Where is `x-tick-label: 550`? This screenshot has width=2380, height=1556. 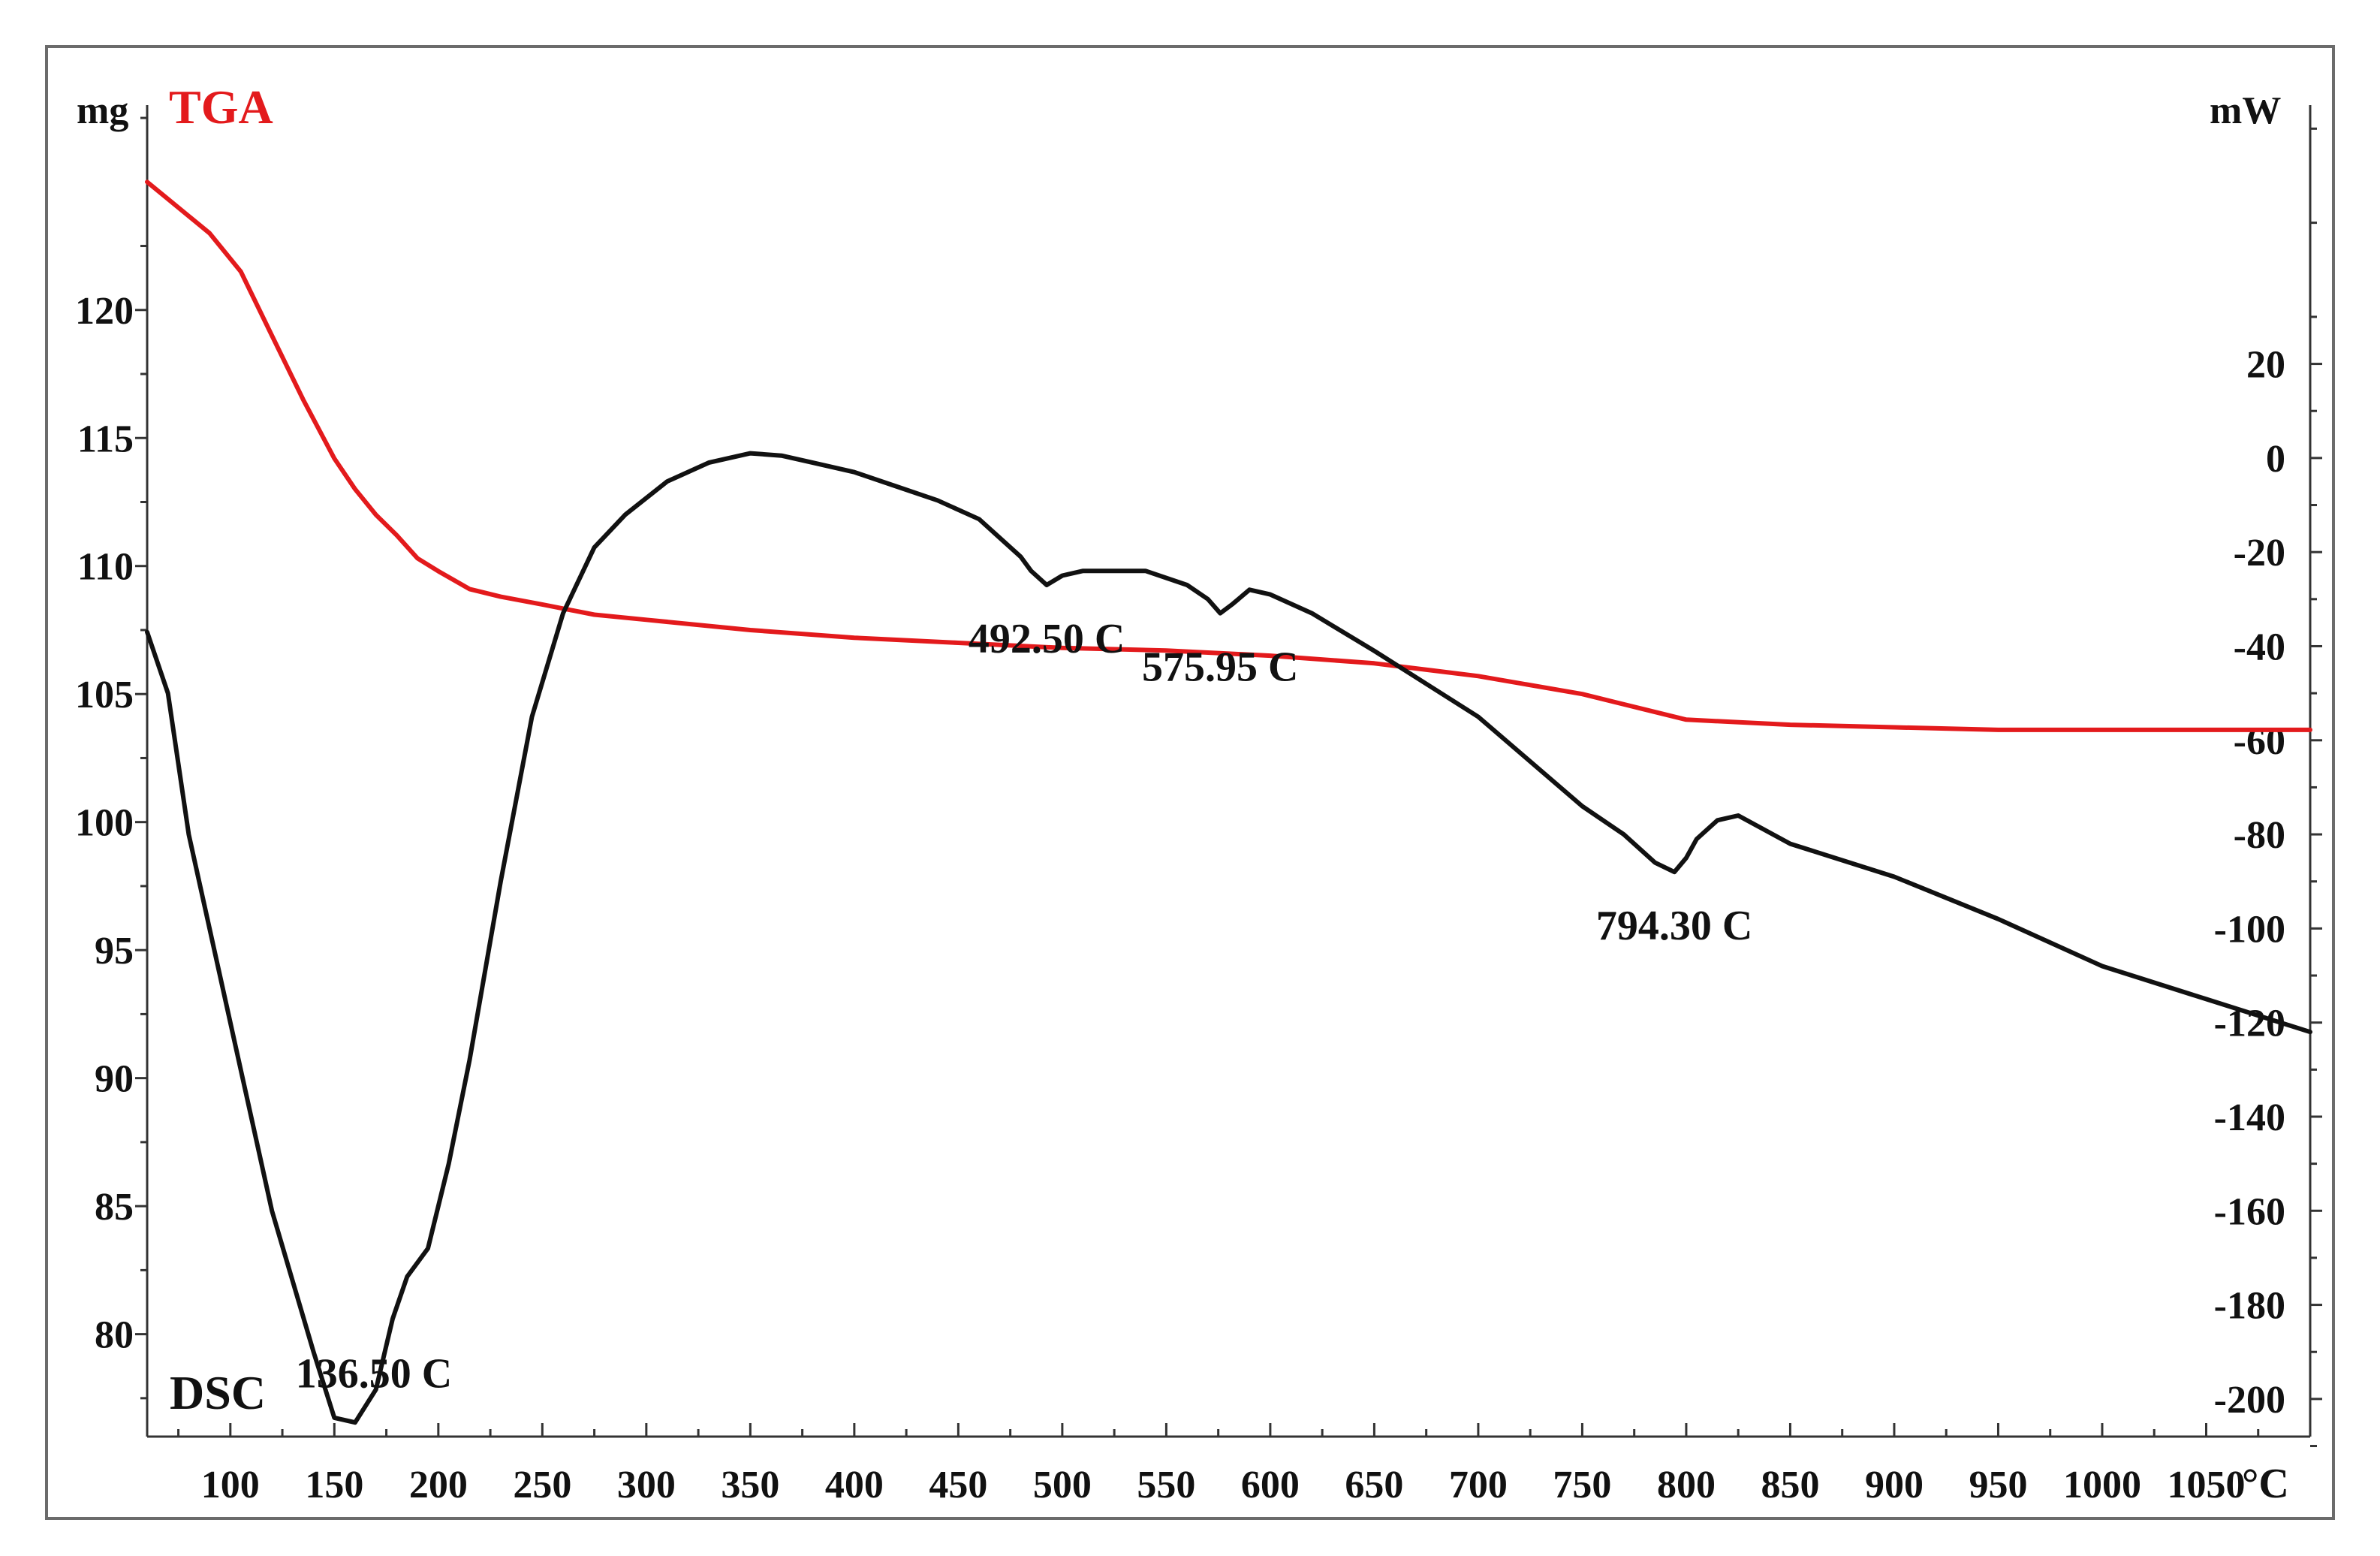
x-tick-label: 550 is located at coordinates (1166, 1485).